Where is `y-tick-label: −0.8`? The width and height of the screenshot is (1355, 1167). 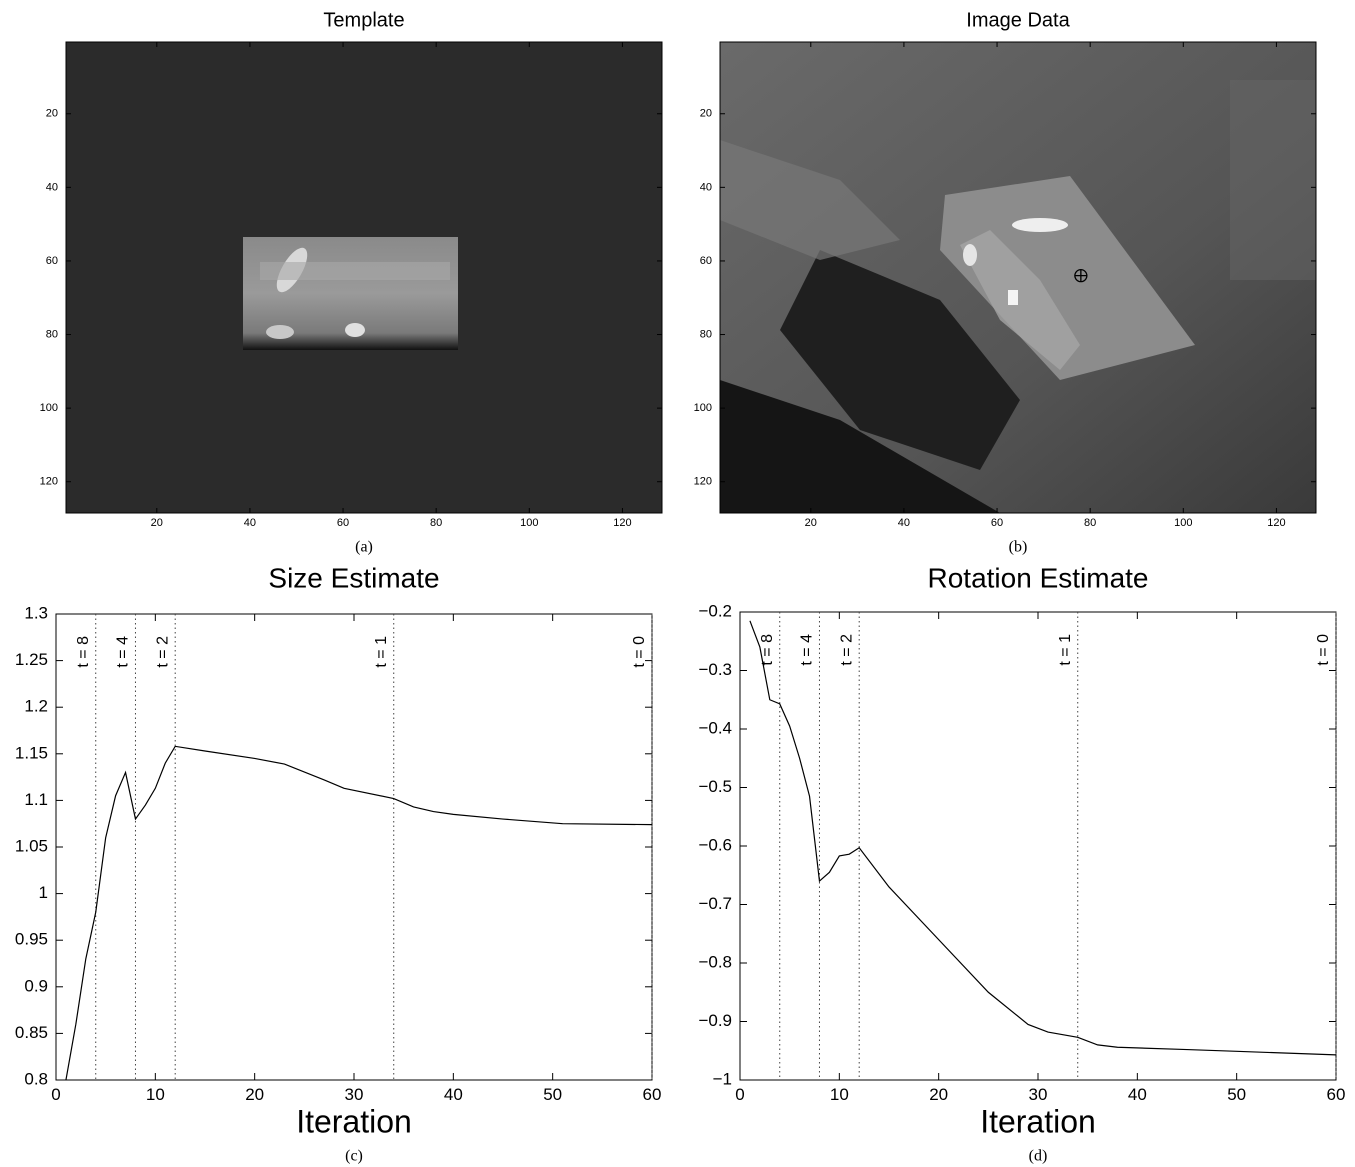 y-tick-label: −0.8 is located at coordinates (715, 961).